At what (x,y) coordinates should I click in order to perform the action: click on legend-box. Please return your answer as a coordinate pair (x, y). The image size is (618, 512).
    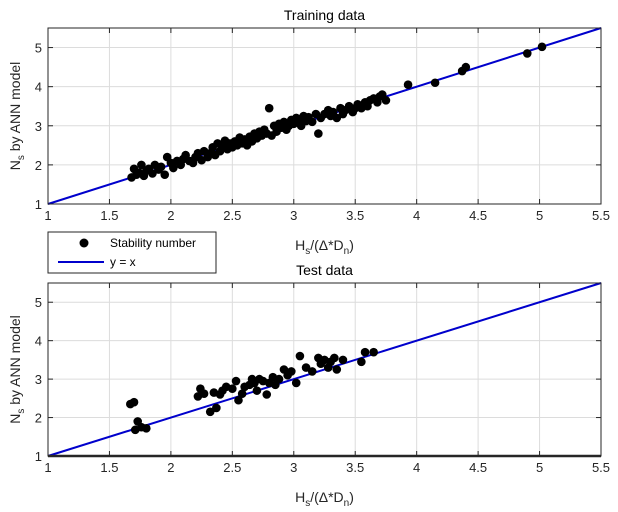
    Looking at the image, I should click on (132, 252).